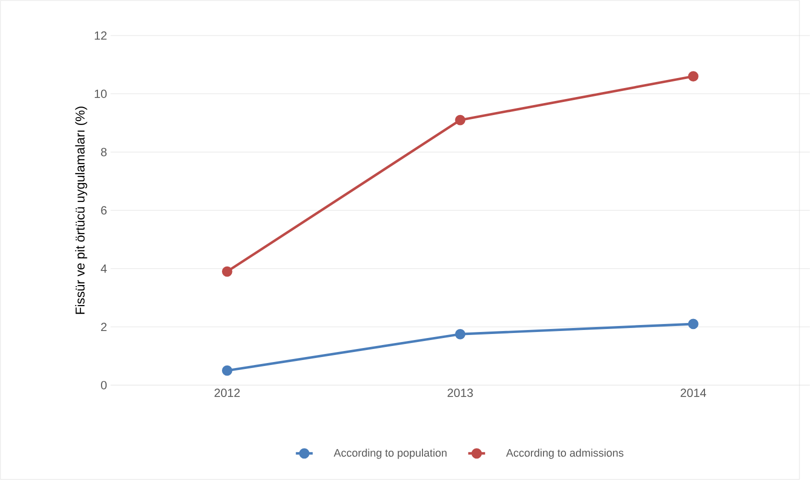 The width and height of the screenshot is (810, 480). I want to click on y-tick-label: 12, so click(100, 35).